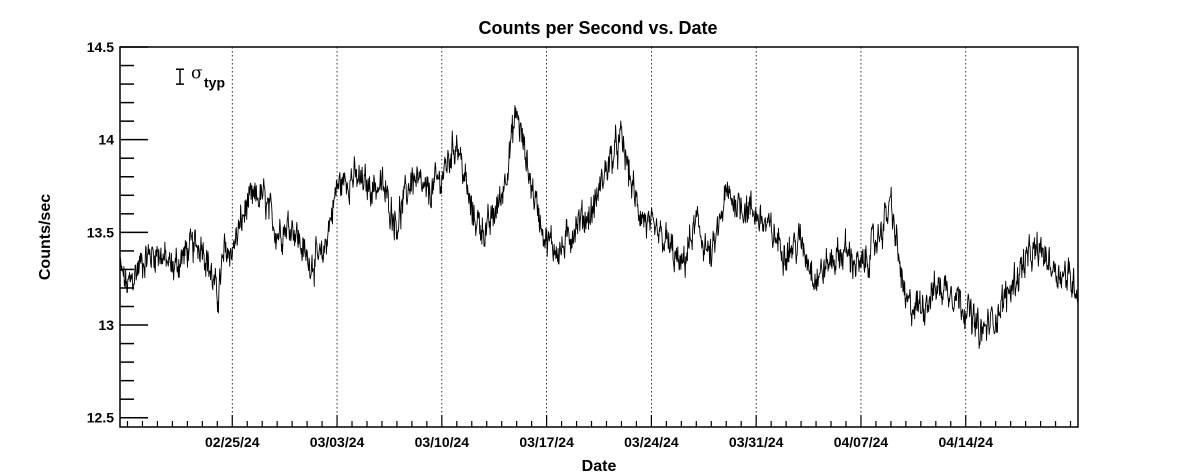 Image resolution: width=1198 pixels, height=476 pixels. What do you see at coordinates (337, 442) in the screenshot?
I see `x-tick-label: 03/03/24` at bounding box center [337, 442].